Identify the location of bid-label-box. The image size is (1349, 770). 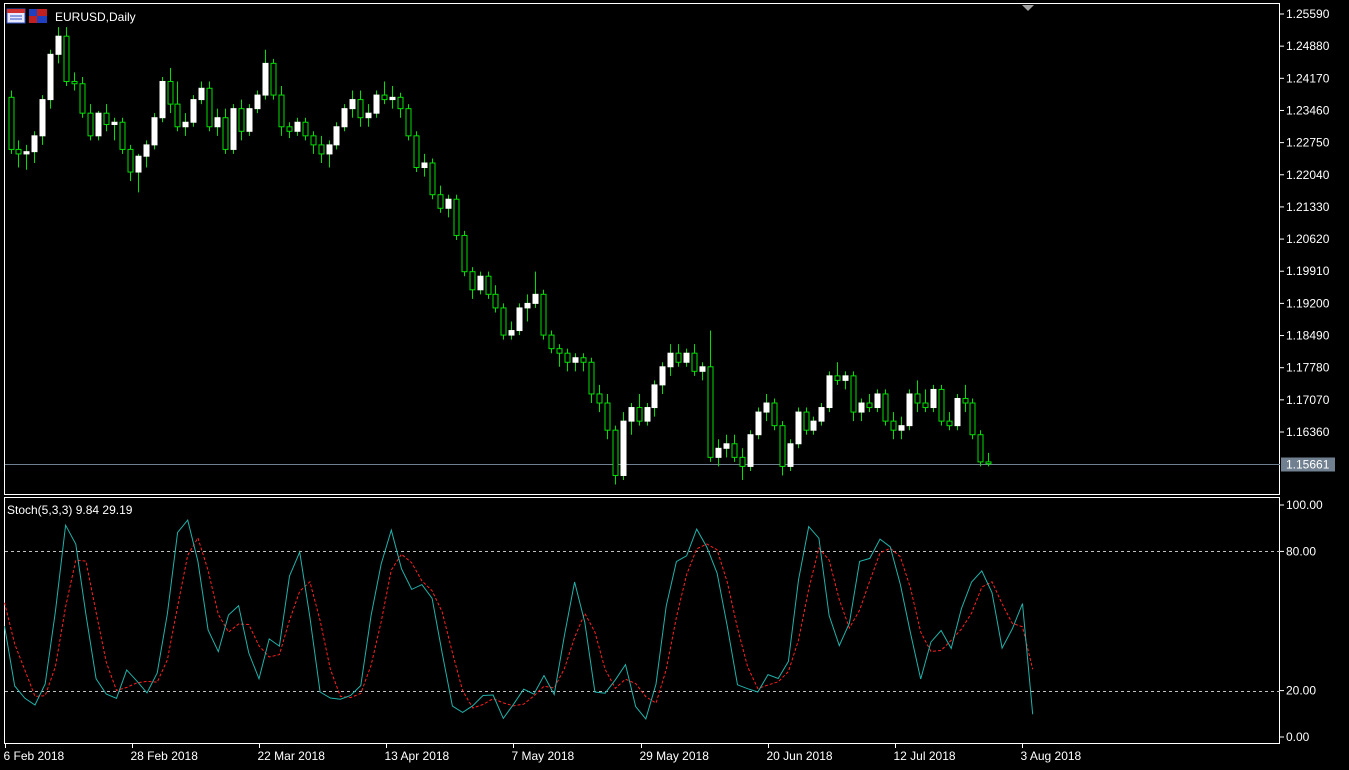
(1308, 464).